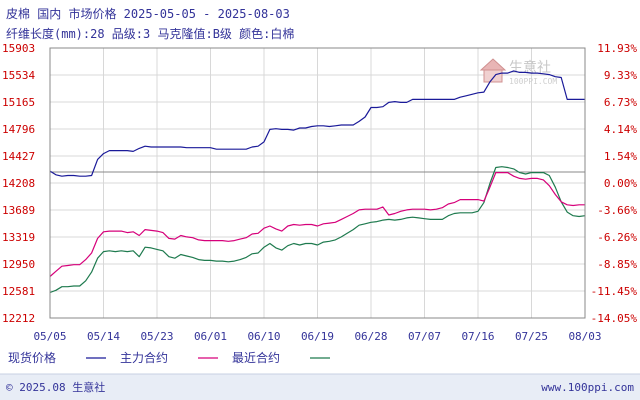  I want to click on y-tick-label-left: 14208, so click(18, 183).